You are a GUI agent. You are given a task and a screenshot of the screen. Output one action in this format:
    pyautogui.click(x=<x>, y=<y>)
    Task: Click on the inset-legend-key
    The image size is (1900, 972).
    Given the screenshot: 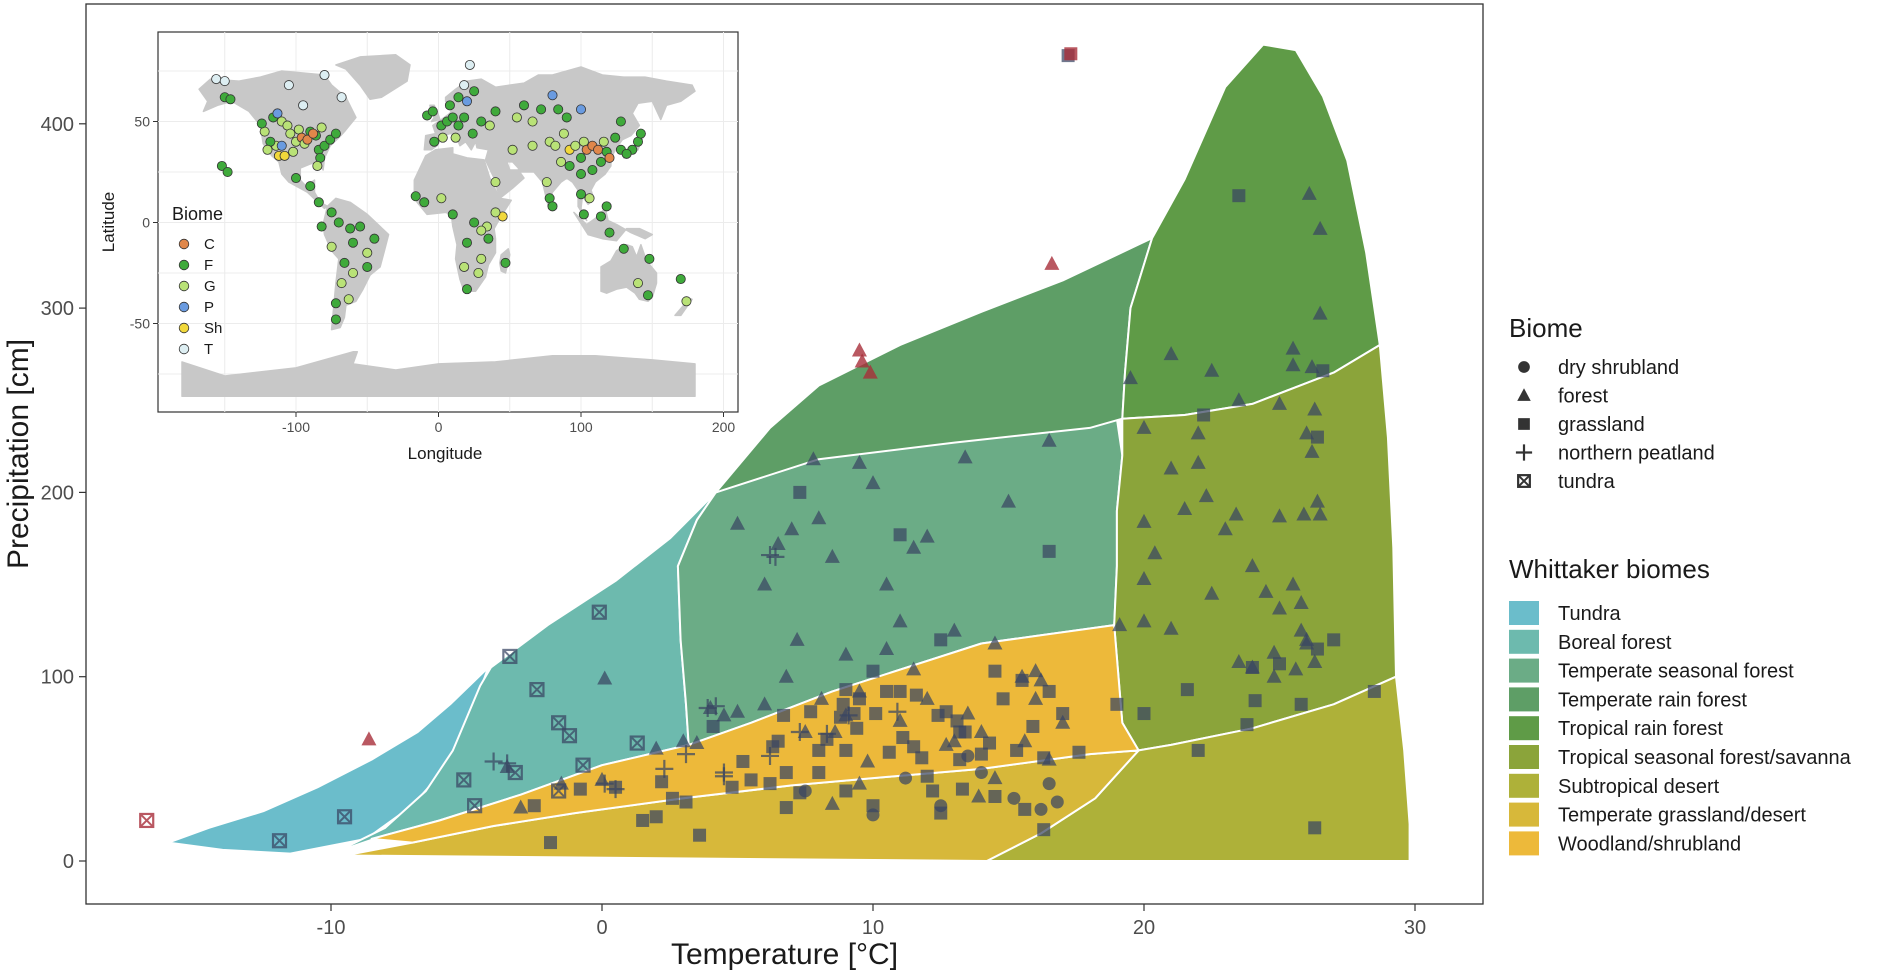 What is the action you would take?
    pyautogui.click(x=184, y=349)
    